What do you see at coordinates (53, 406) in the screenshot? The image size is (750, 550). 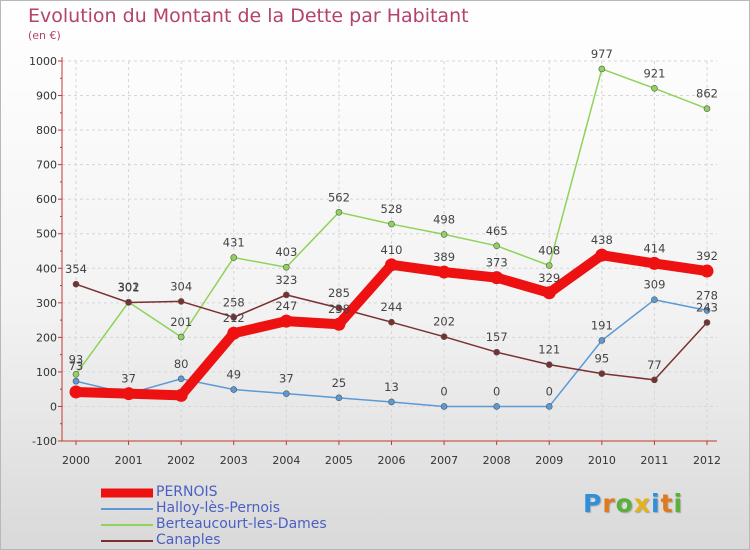 I see `y-tick-label: 0` at bounding box center [53, 406].